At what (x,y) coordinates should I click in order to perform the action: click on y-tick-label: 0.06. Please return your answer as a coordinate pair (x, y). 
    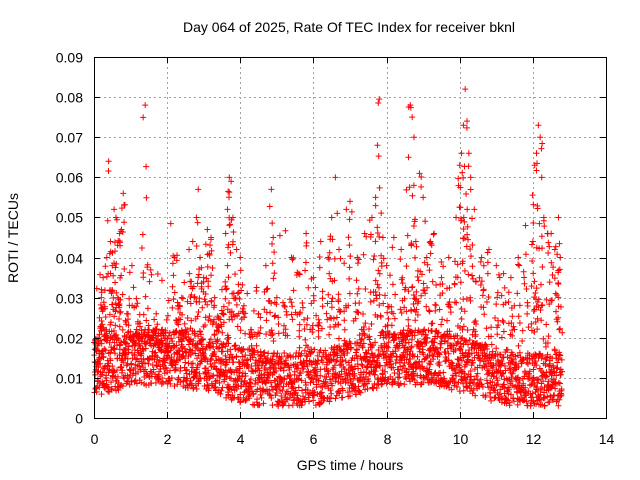
    Looking at the image, I should click on (69, 178).